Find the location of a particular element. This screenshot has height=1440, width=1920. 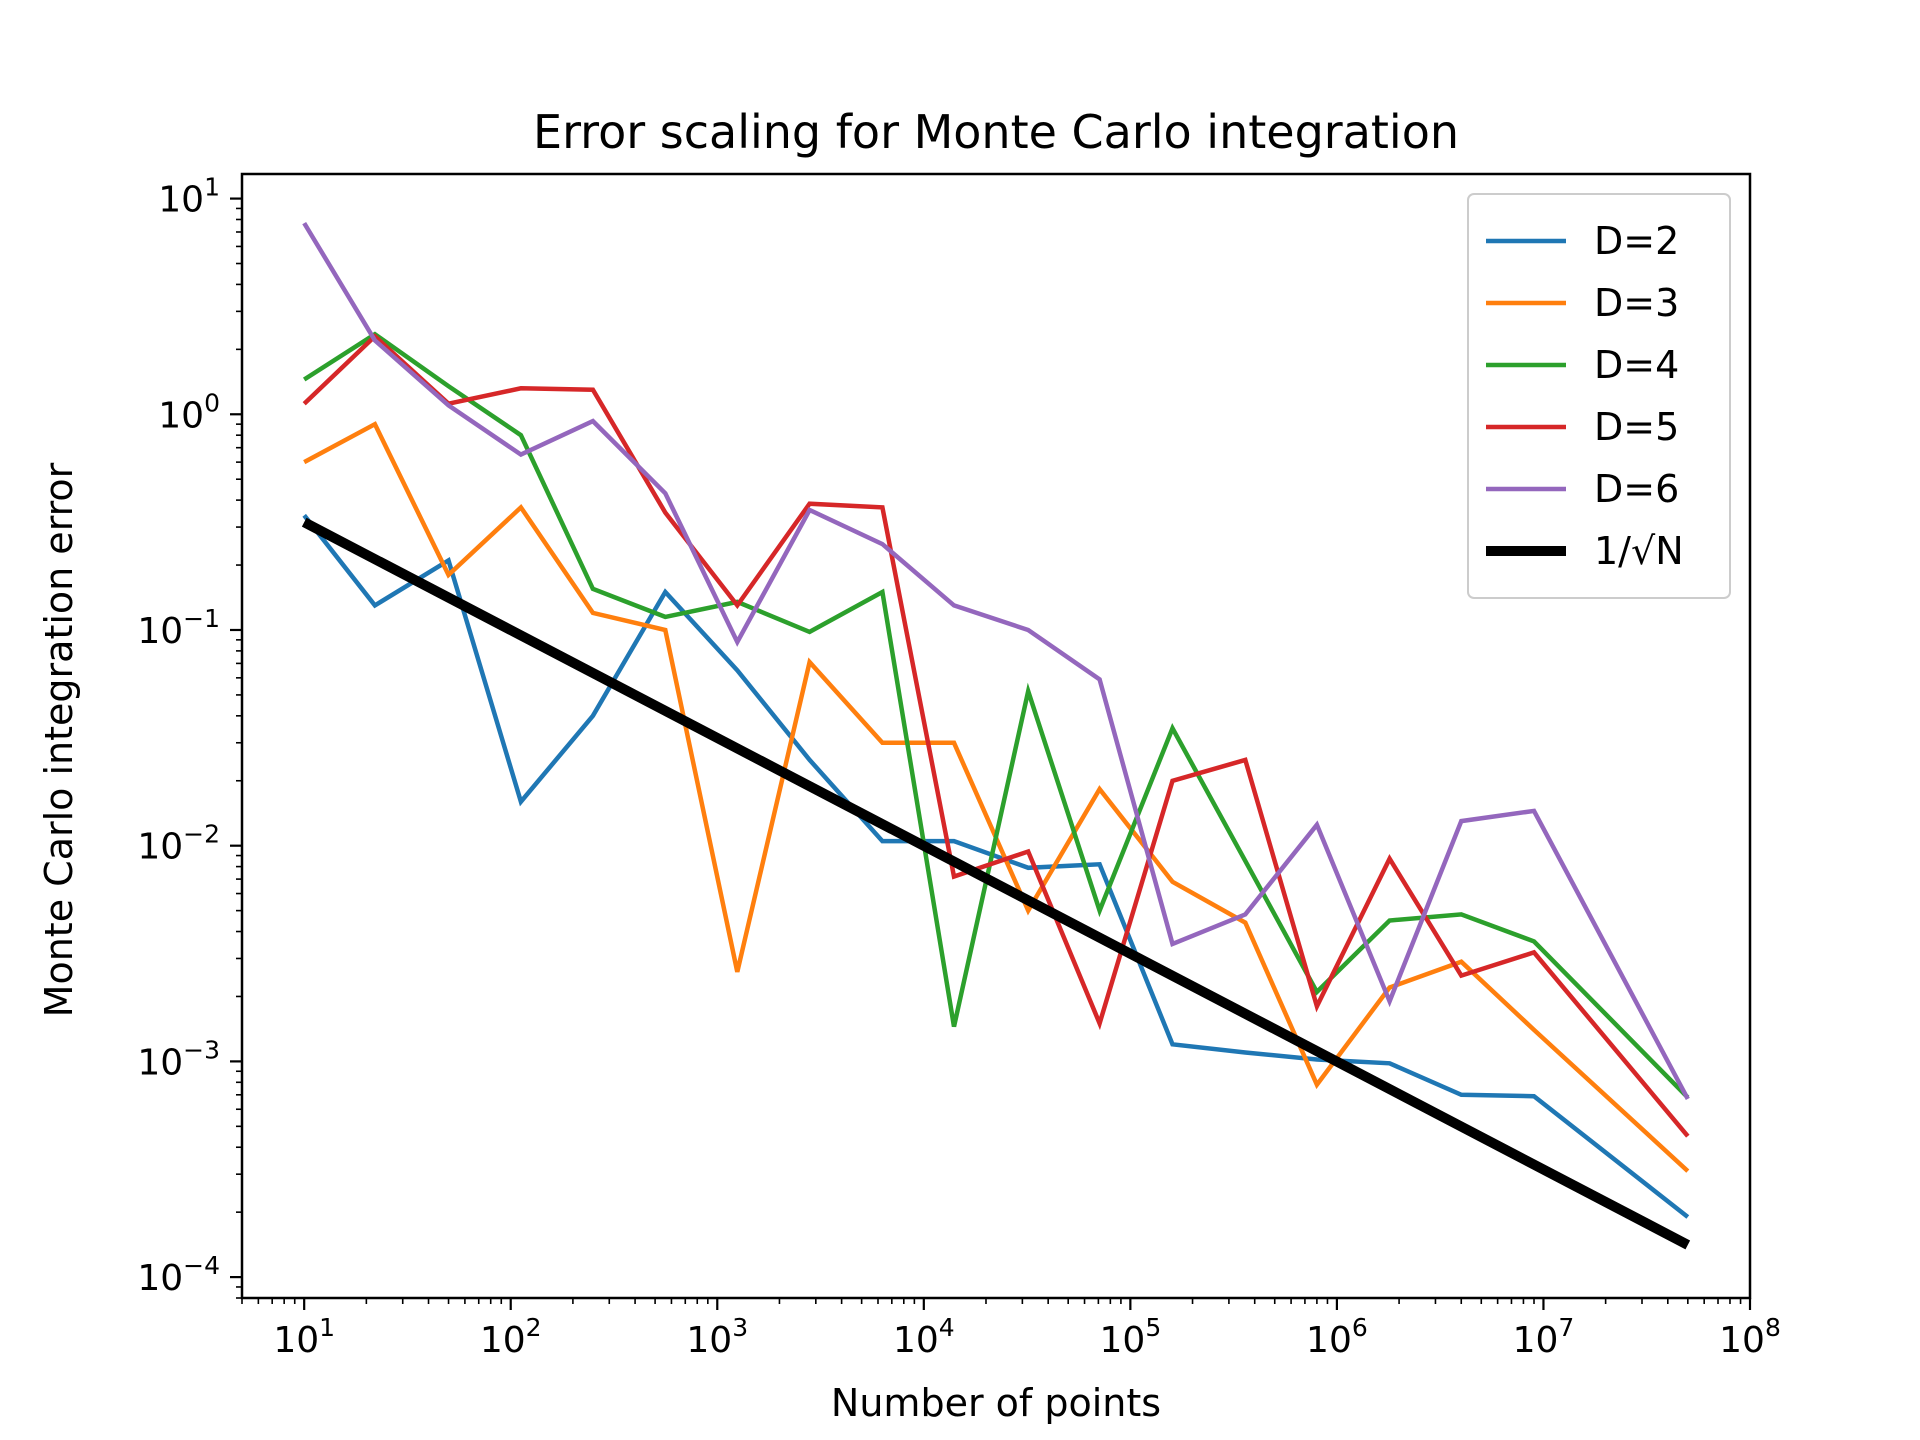

tick-label: 10² is located at coordinates (511, 1337).